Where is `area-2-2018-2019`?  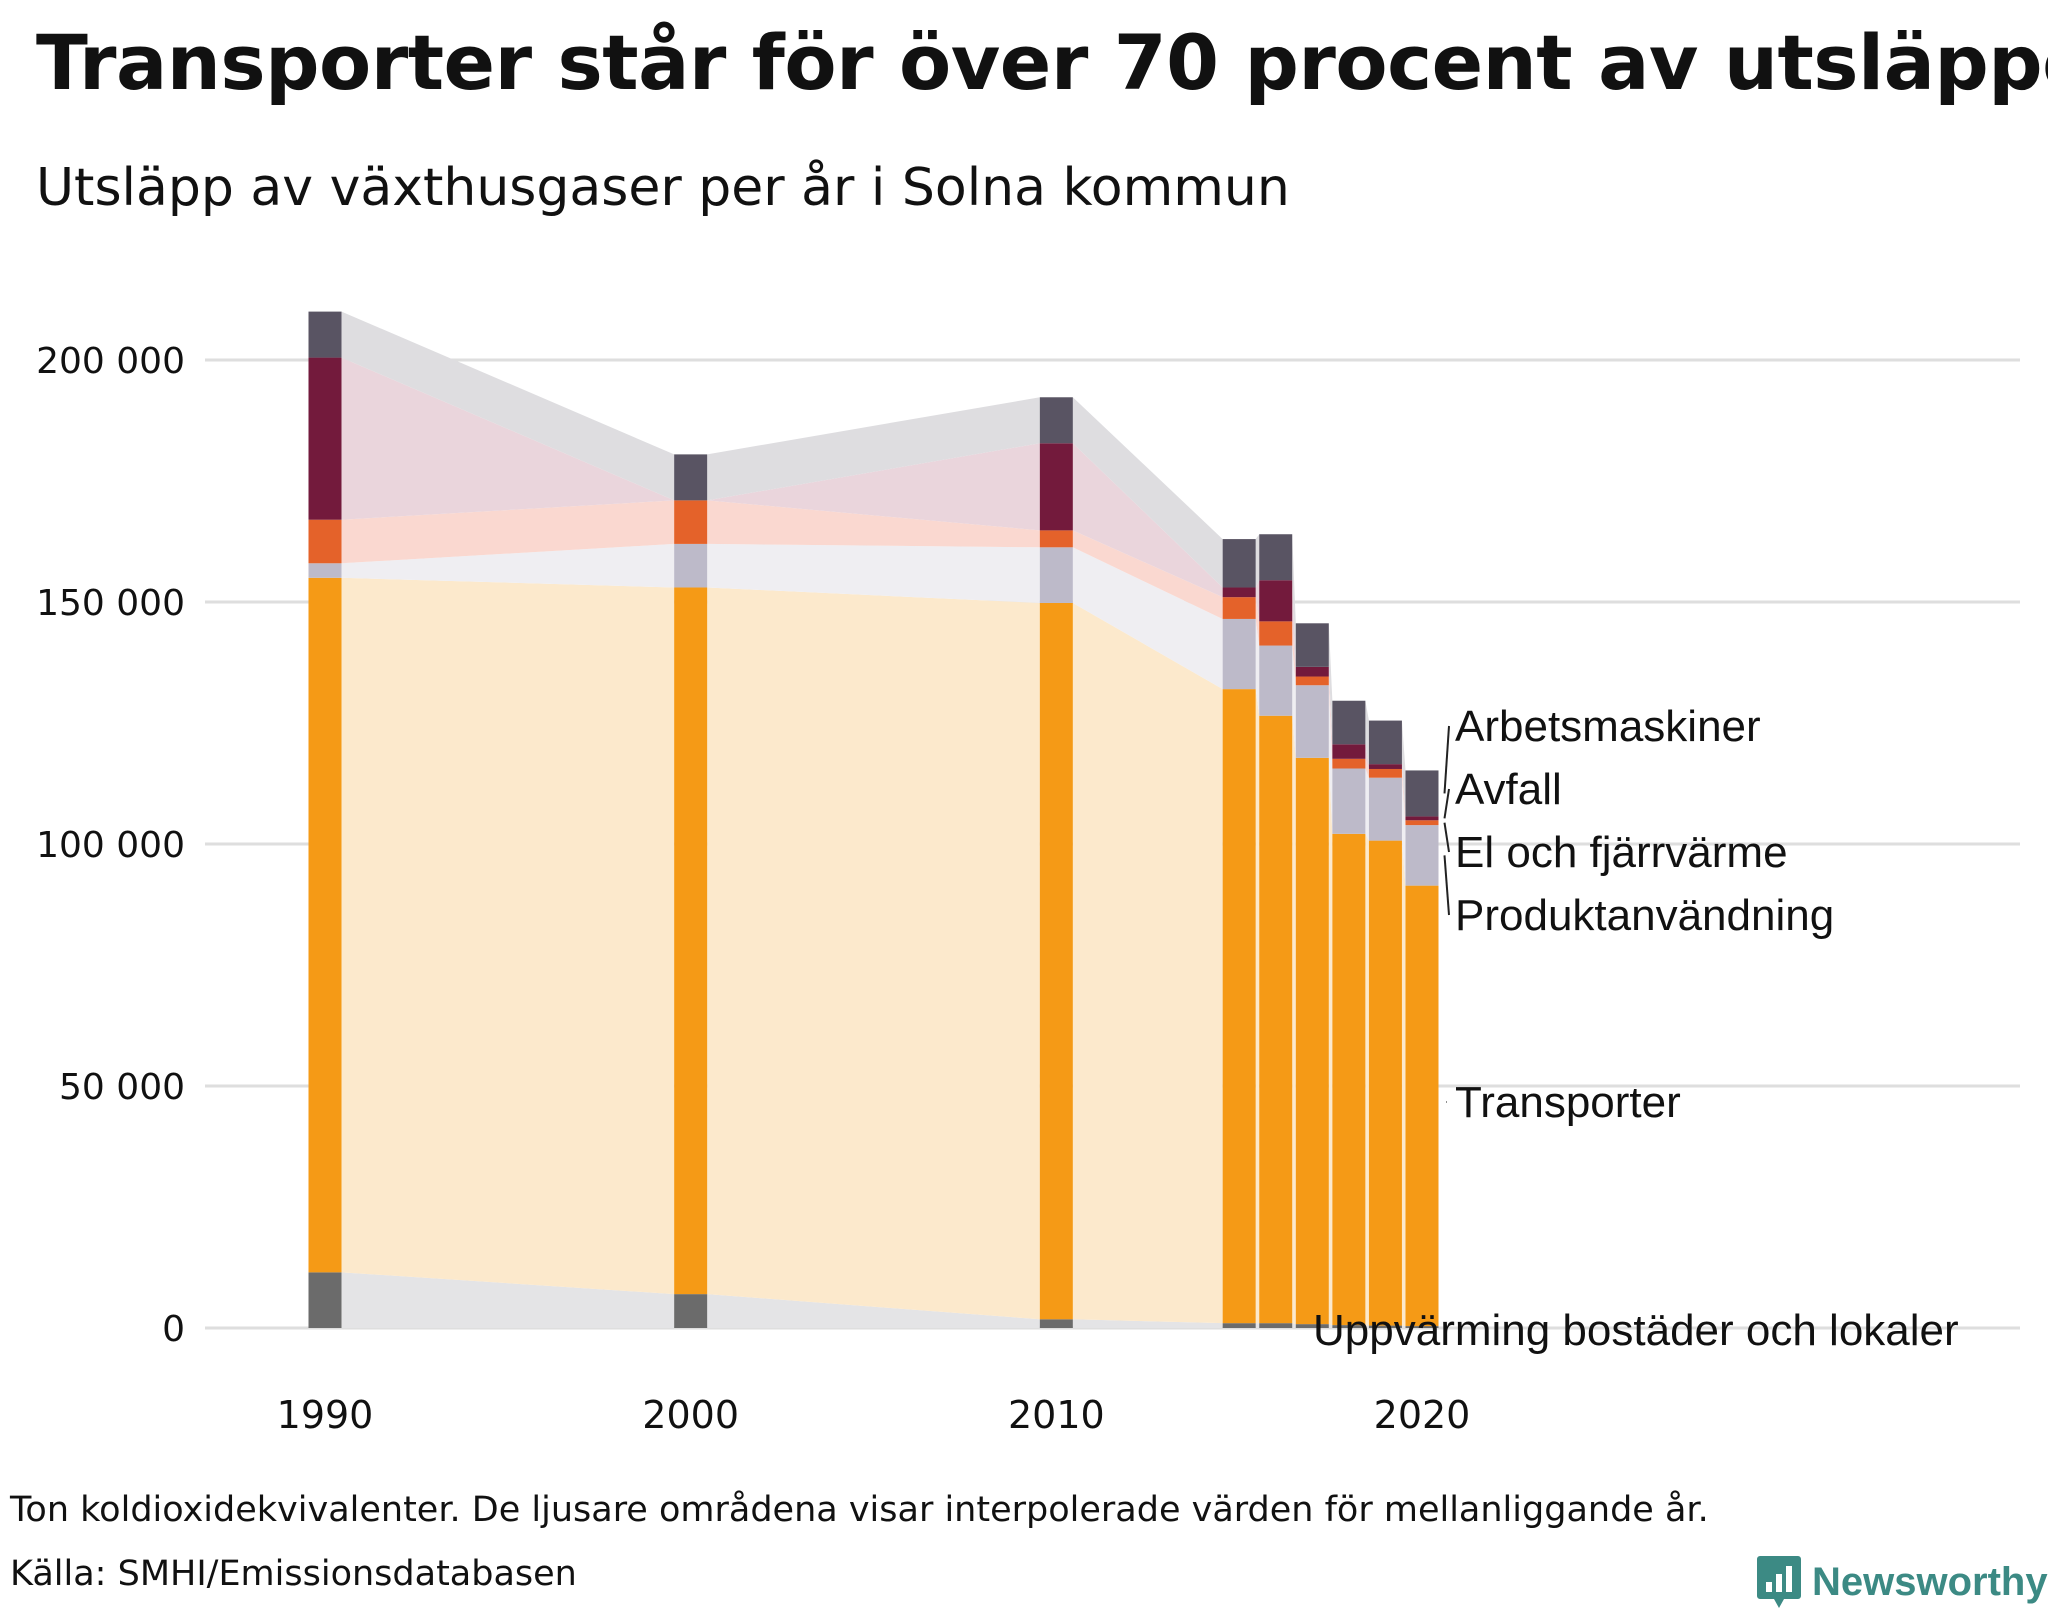 area-2-2018-2019 is located at coordinates (1367, 804).